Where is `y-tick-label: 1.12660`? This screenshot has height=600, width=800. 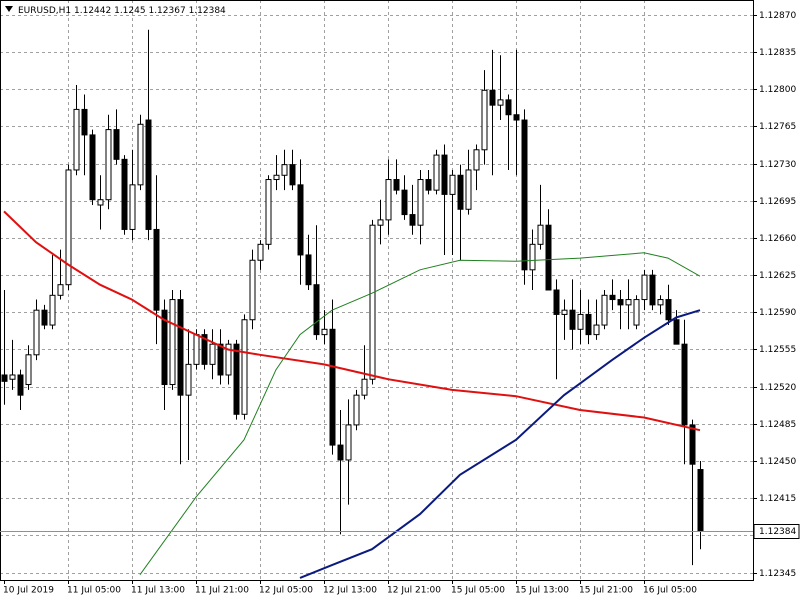
y-tick-label: 1.12660 is located at coordinates (777, 239).